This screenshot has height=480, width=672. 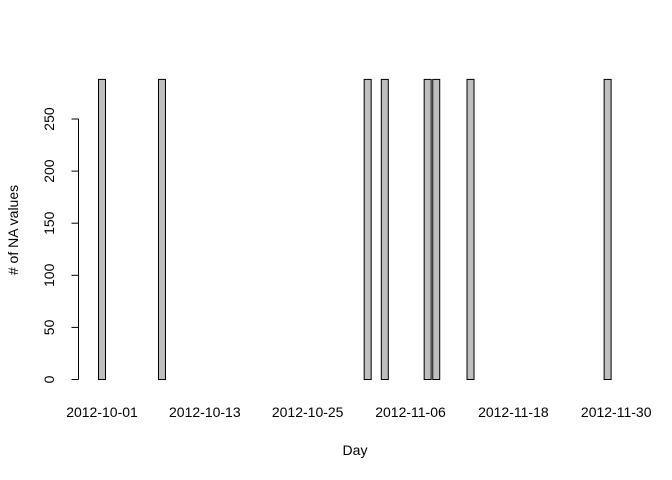 I want to click on x-axis-label: Day, so click(x=355, y=450).